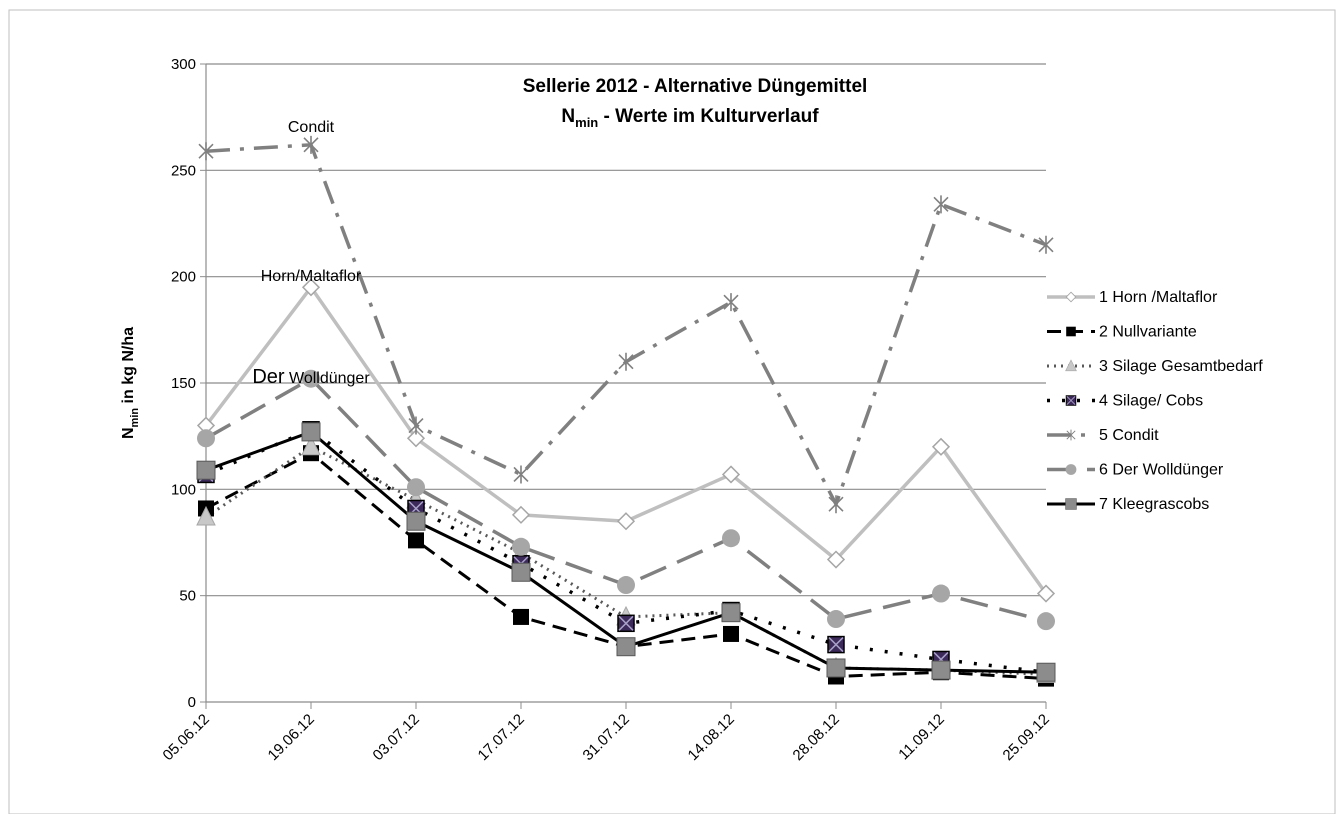  What do you see at coordinates (183, 383) in the screenshot?
I see `y-tick-label: 150` at bounding box center [183, 383].